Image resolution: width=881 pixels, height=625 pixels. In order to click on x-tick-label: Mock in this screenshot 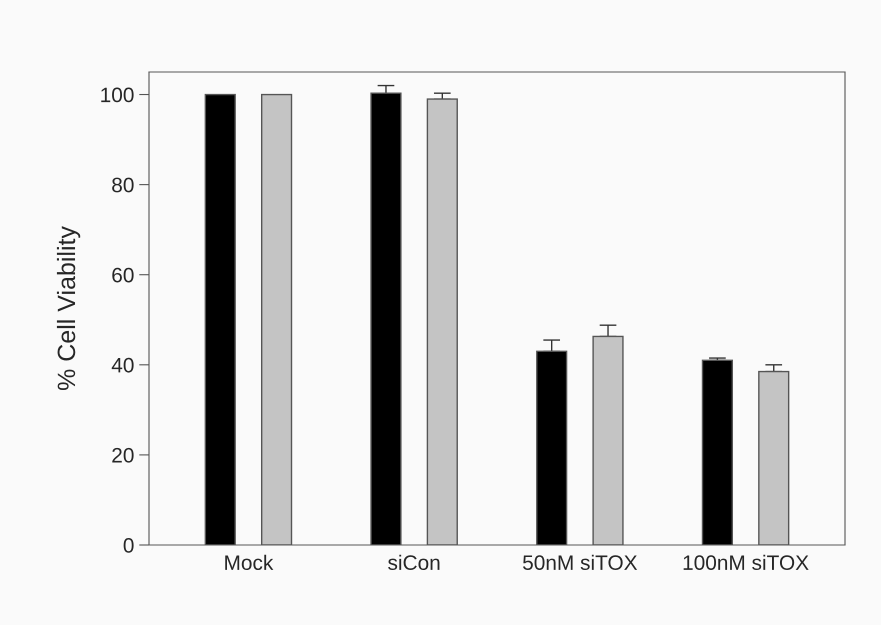, I will do `click(249, 562)`.